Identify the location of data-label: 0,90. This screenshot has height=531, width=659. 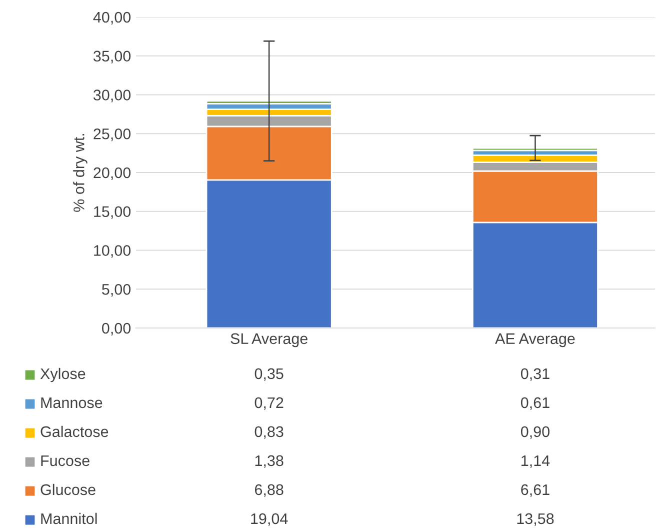
(535, 432).